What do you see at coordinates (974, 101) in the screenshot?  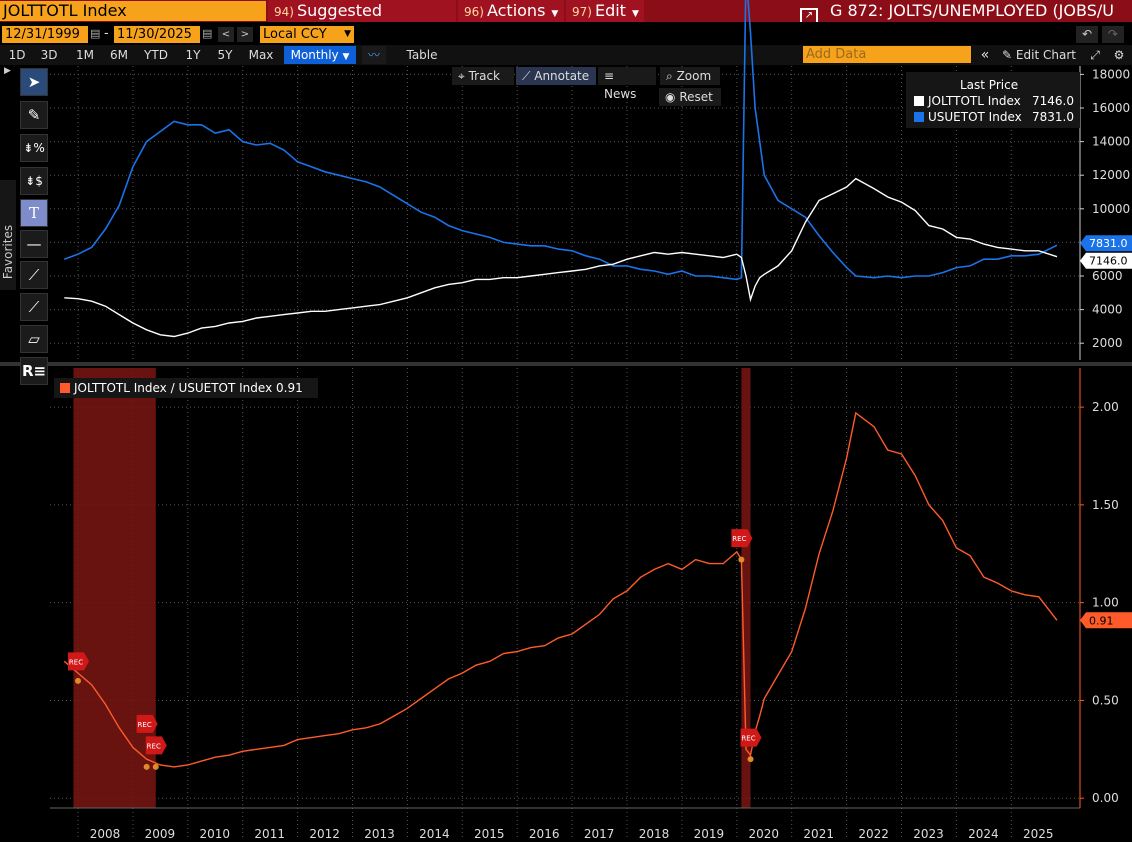 I see `legend-series-name: JOLTTOTL Index` at bounding box center [974, 101].